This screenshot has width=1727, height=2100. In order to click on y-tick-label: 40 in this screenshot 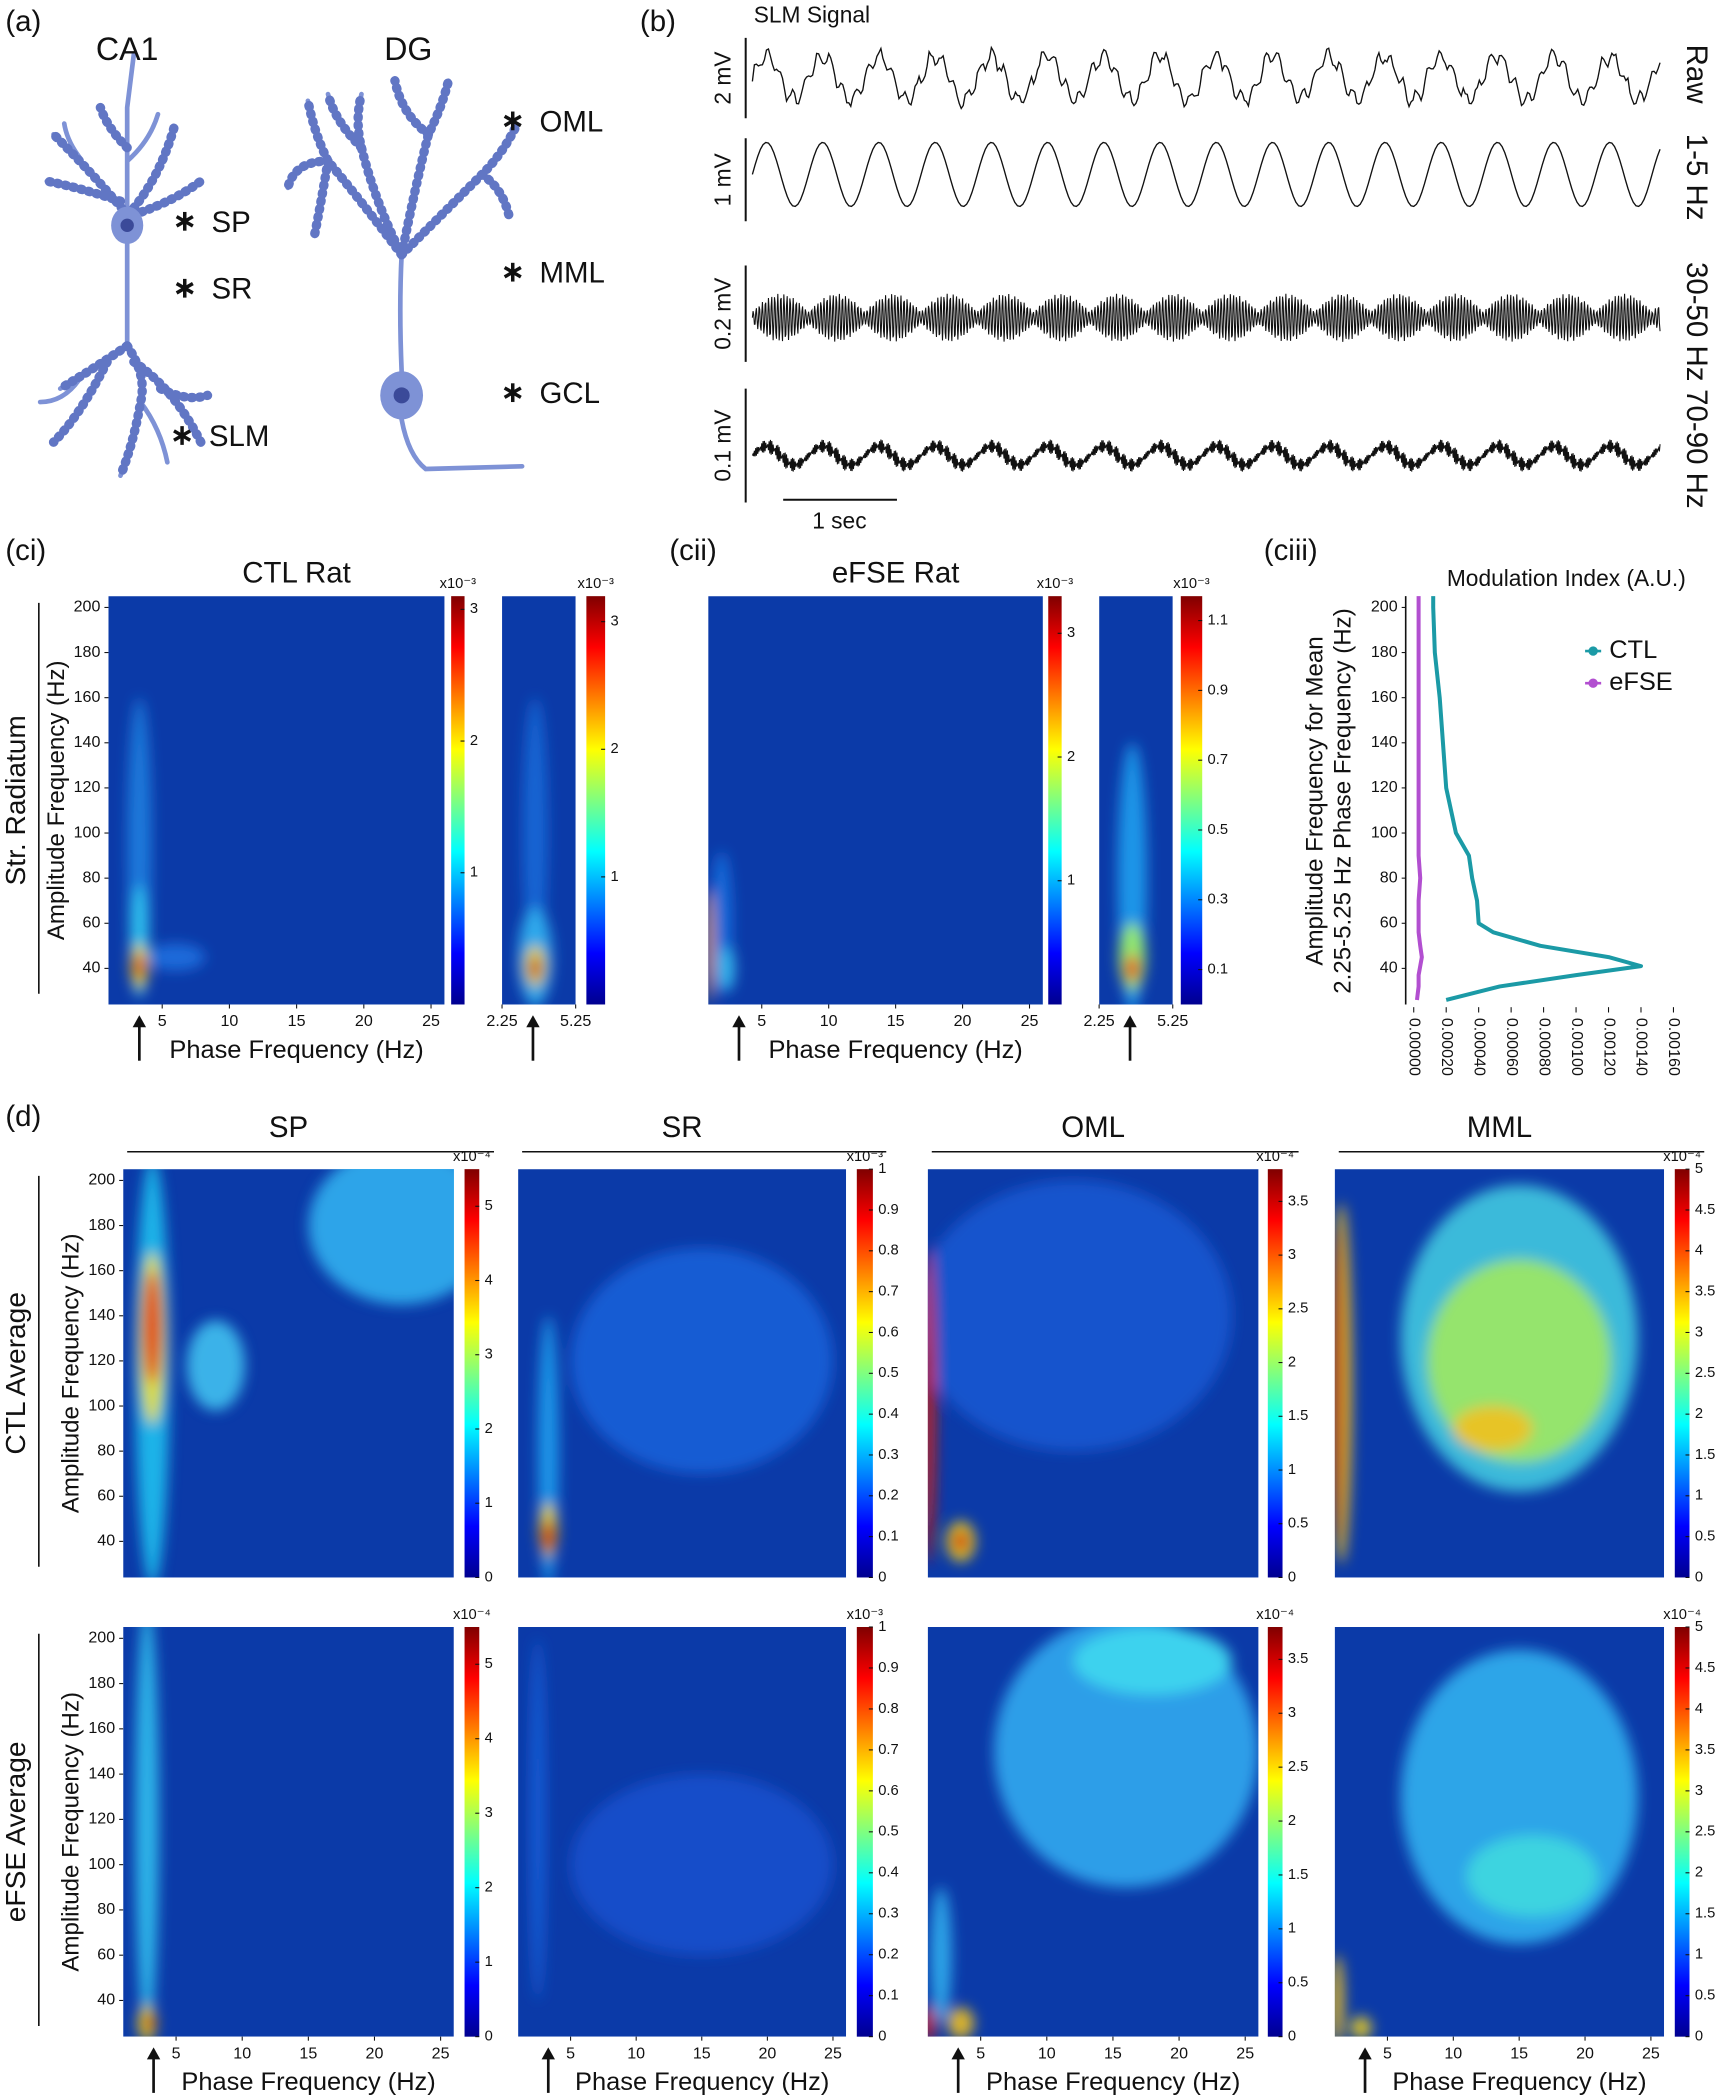, I will do `click(106, 2000)`.